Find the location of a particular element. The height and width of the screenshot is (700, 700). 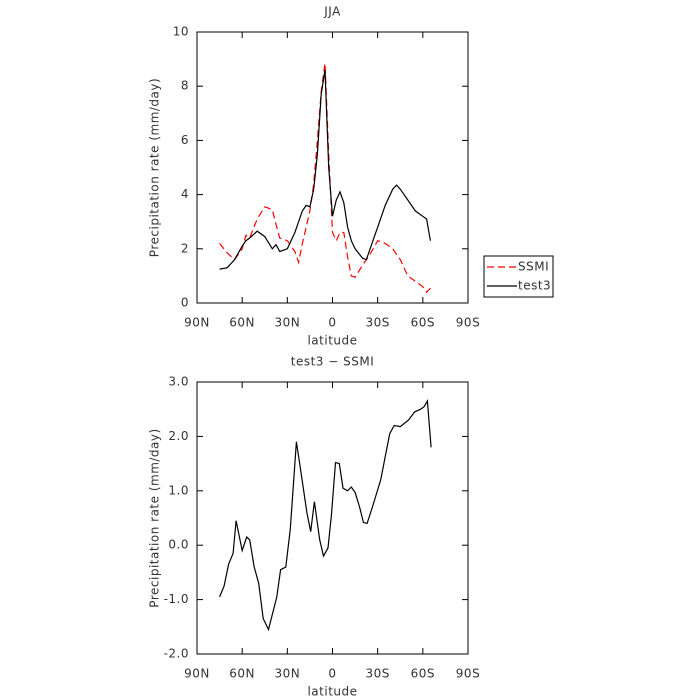

y-tick-label: 6 is located at coordinates (185, 140).